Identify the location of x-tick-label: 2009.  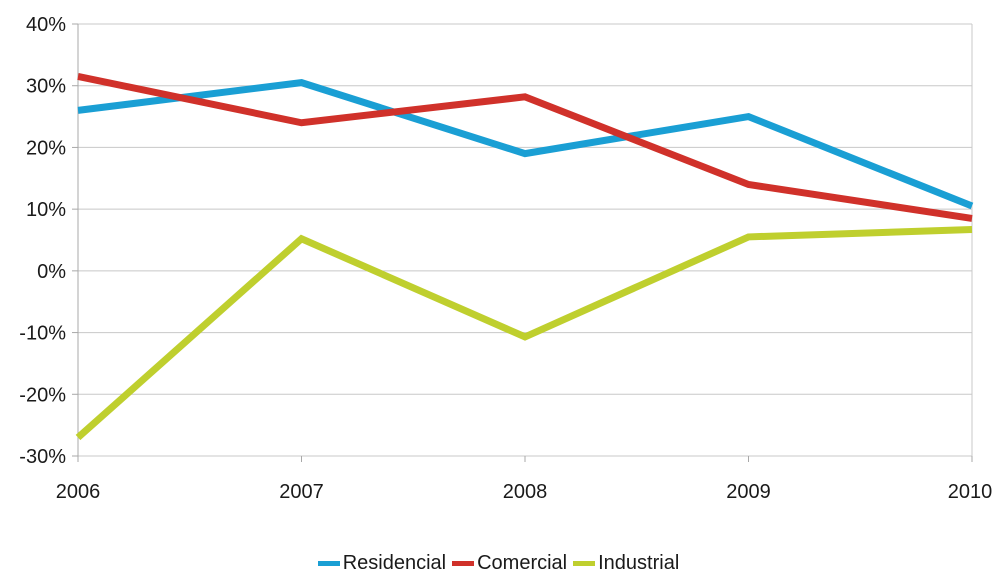
(748, 492).